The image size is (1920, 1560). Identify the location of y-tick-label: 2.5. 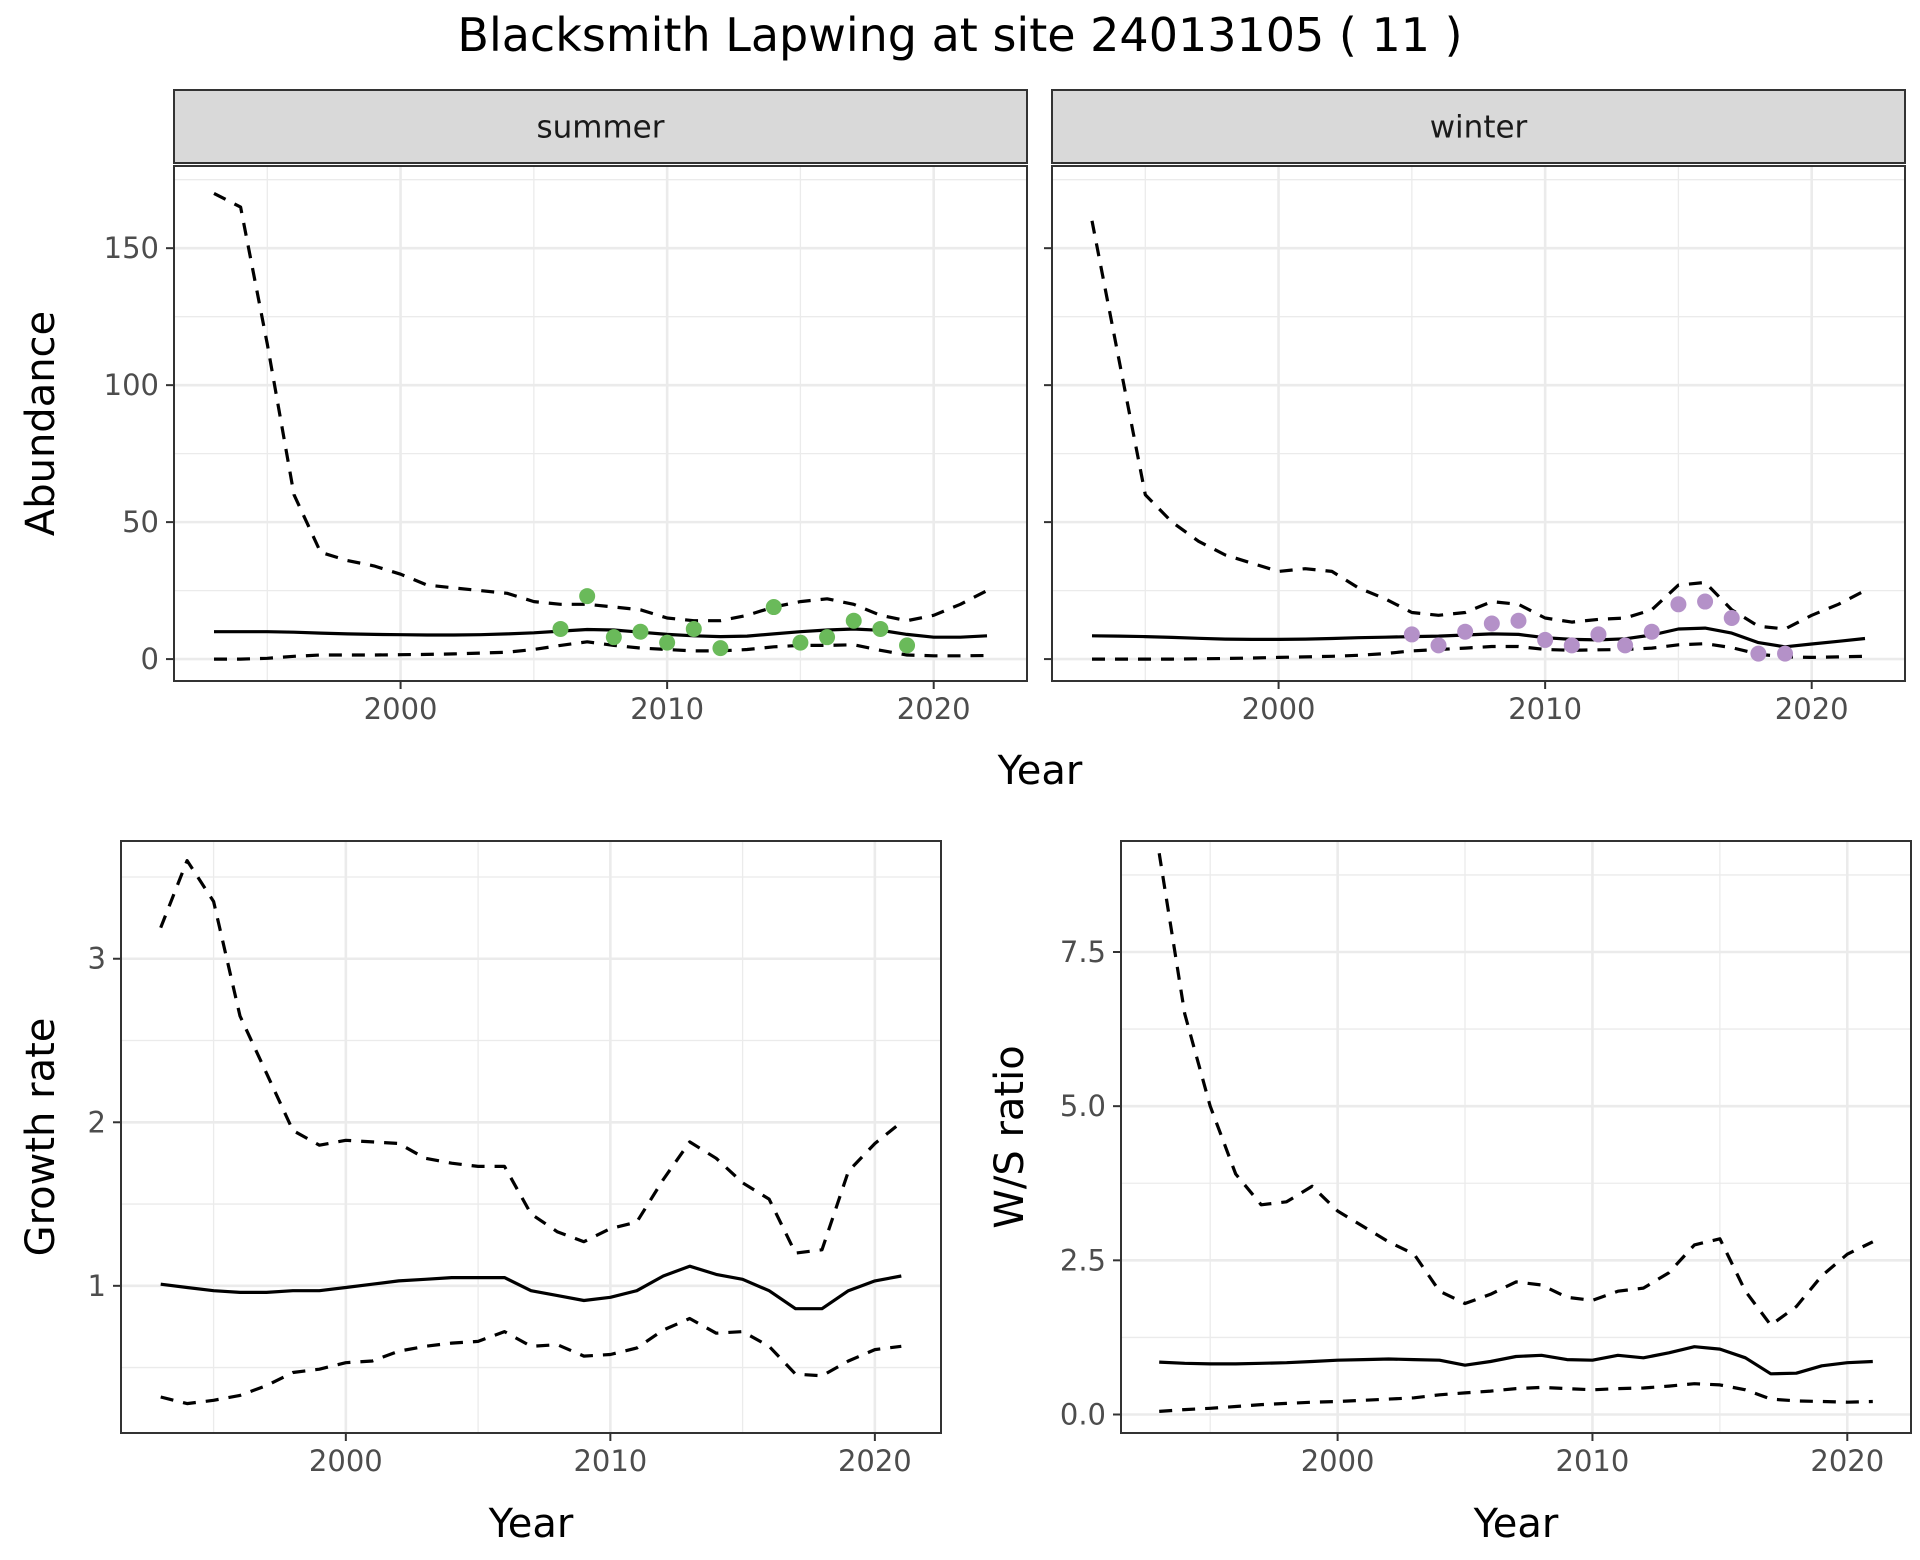
(1083, 1260).